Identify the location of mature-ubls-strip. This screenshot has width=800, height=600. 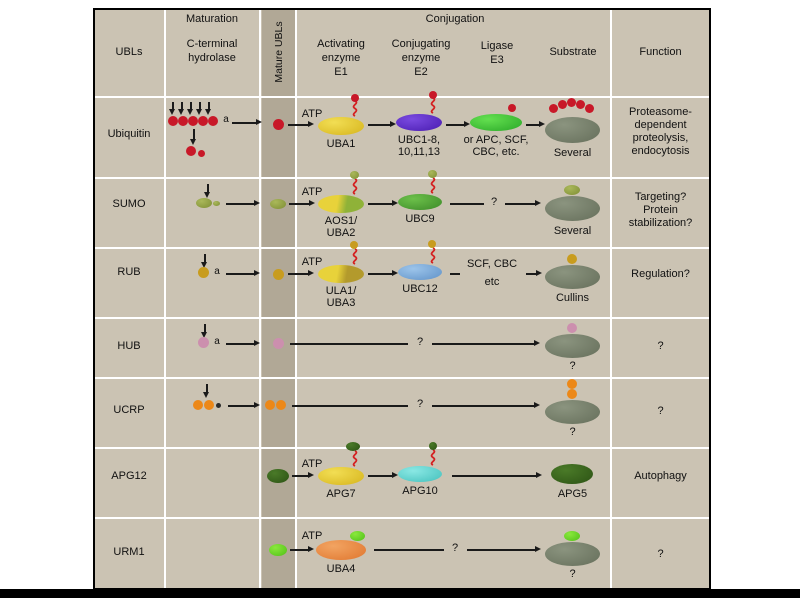
(278, 299).